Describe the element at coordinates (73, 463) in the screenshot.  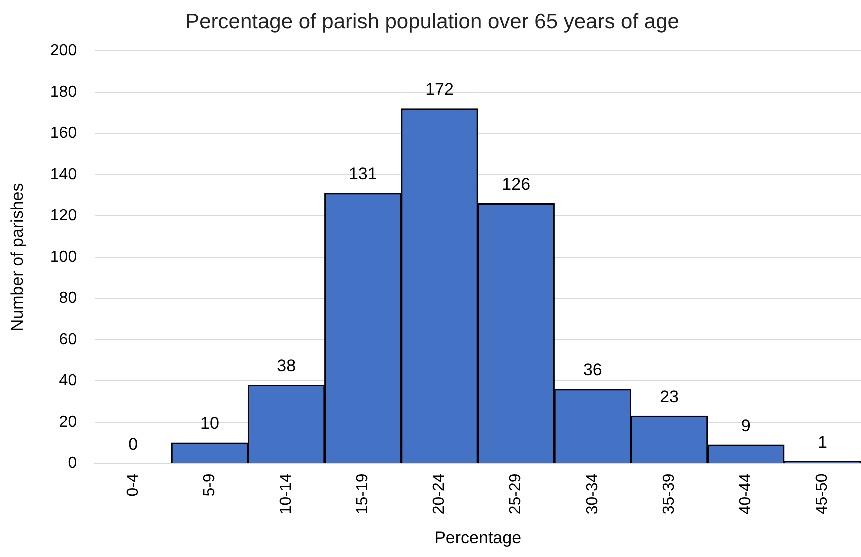
I see `y-tick-label: 0` at that location.